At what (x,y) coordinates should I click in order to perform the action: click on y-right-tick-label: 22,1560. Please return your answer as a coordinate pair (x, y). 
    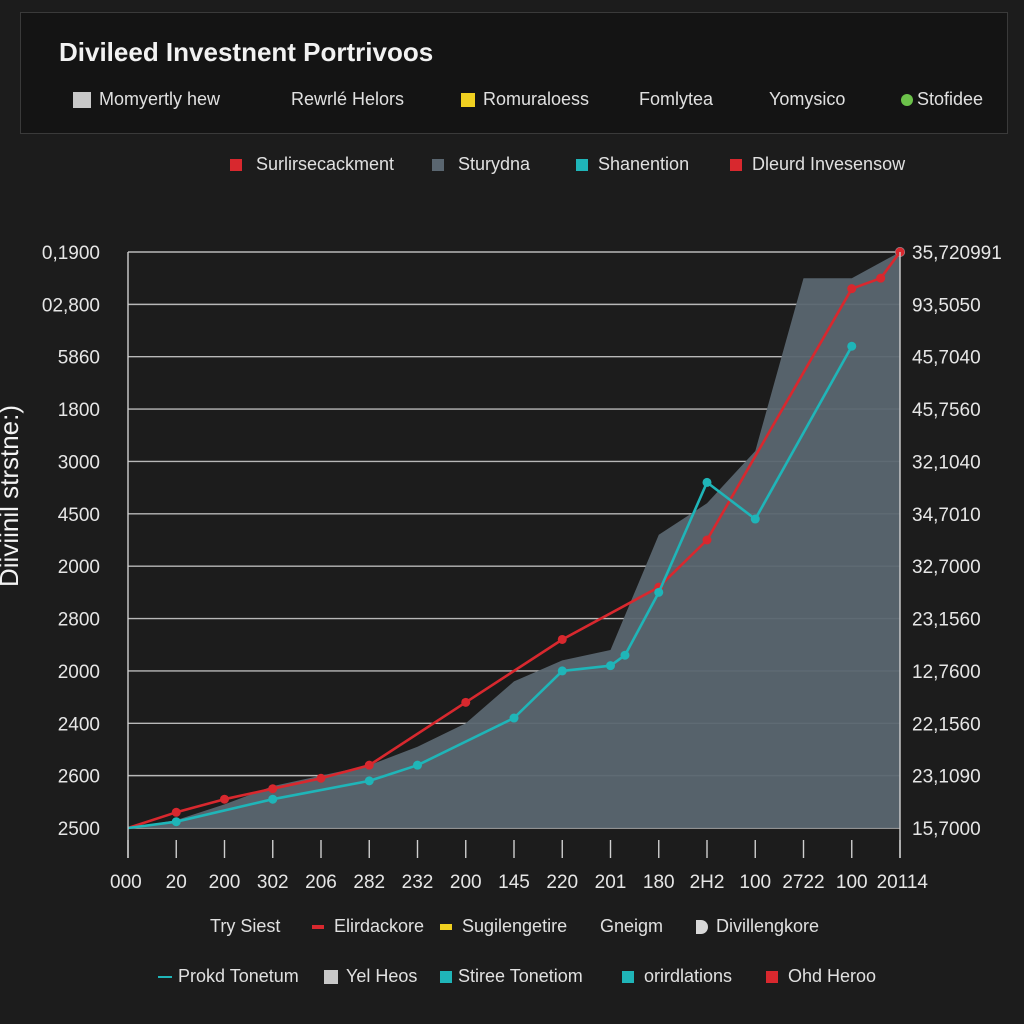
    Looking at the image, I should click on (946, 724).